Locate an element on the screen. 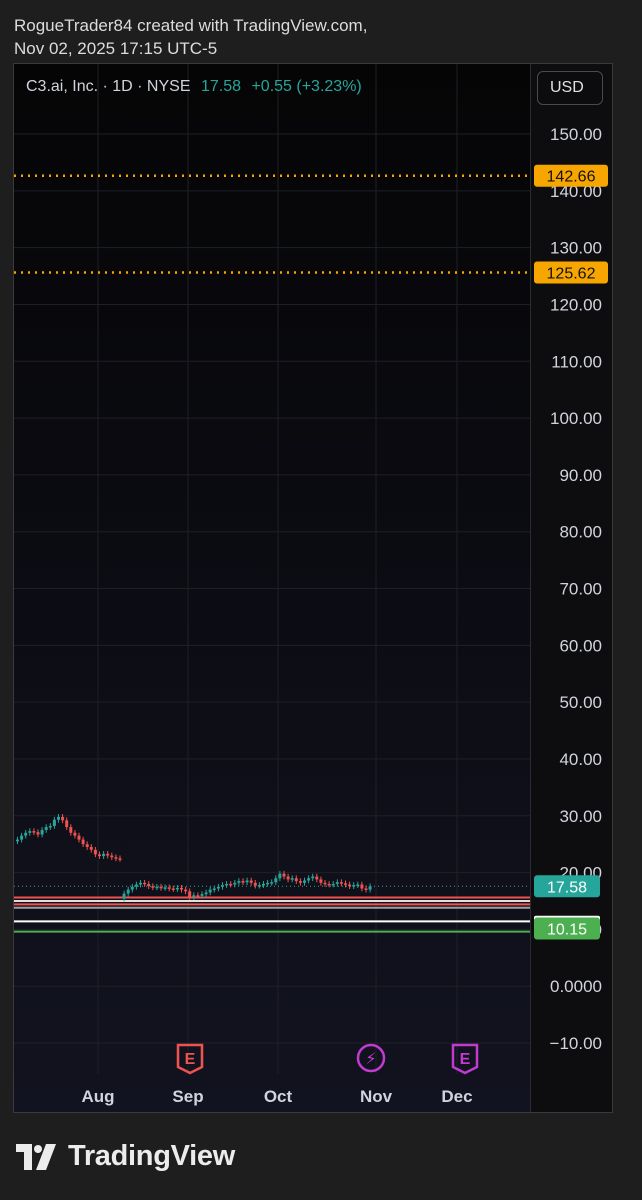 This screenshot has height=1200, width=642. symbol-name: C3.ai, Inc. · 1D · NYSE is located at coordinates (108, 86).